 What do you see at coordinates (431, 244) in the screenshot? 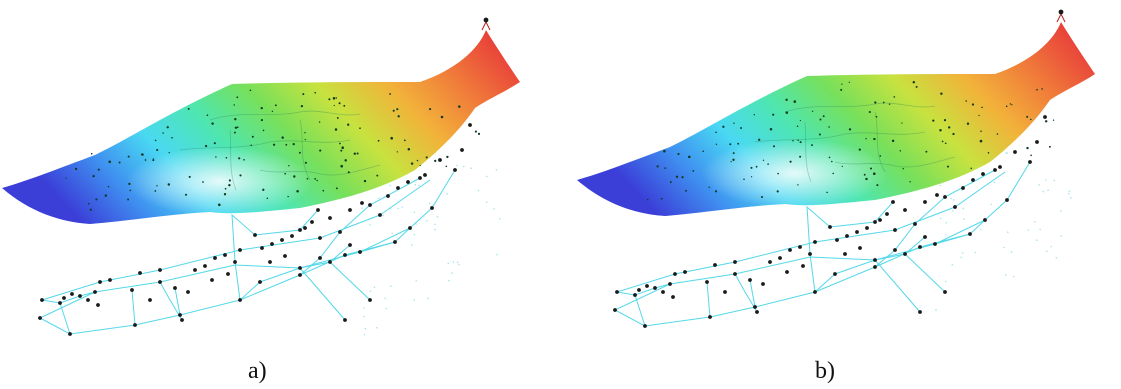
I see `faint-points` at bounding box center [431, 244].